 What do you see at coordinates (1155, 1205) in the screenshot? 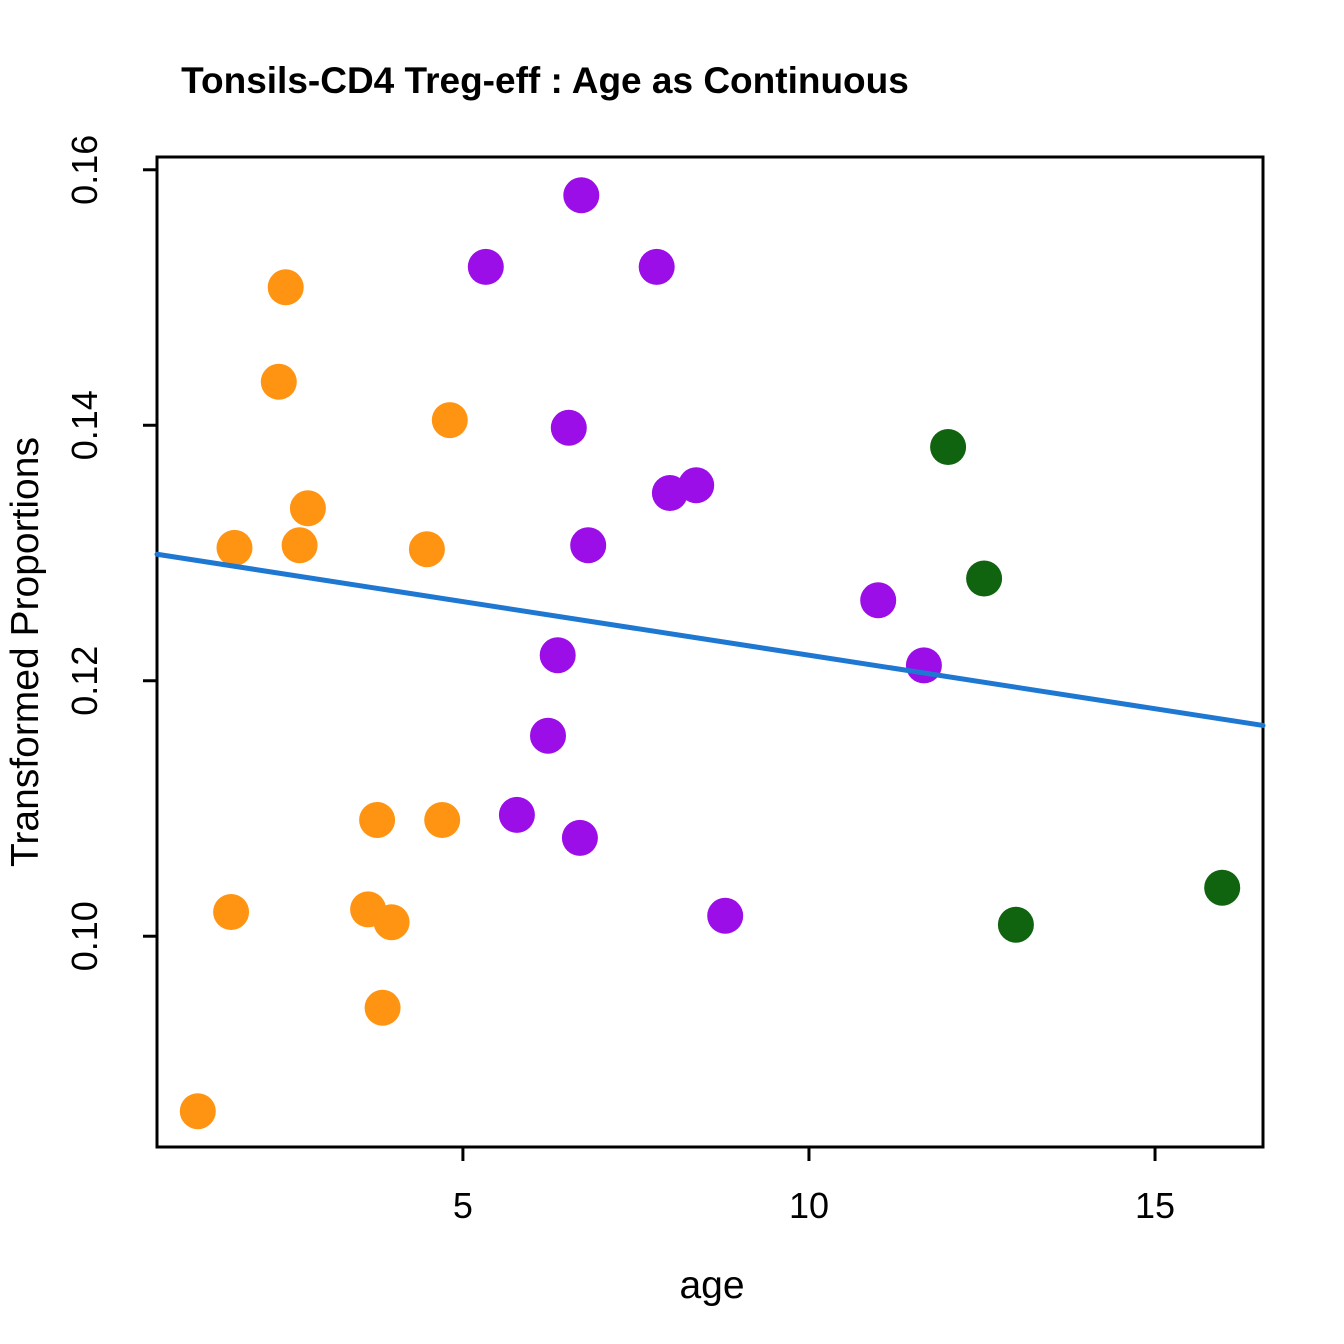
I see `x-tick-label: 15` at bounding box center [1155, 1205].